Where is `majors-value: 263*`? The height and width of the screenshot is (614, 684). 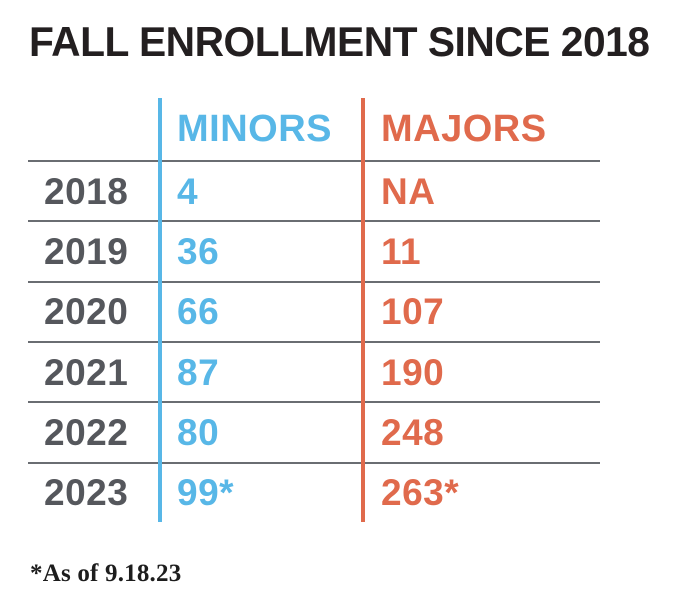 majors-value: 263* is located at coordinates (420, 493).